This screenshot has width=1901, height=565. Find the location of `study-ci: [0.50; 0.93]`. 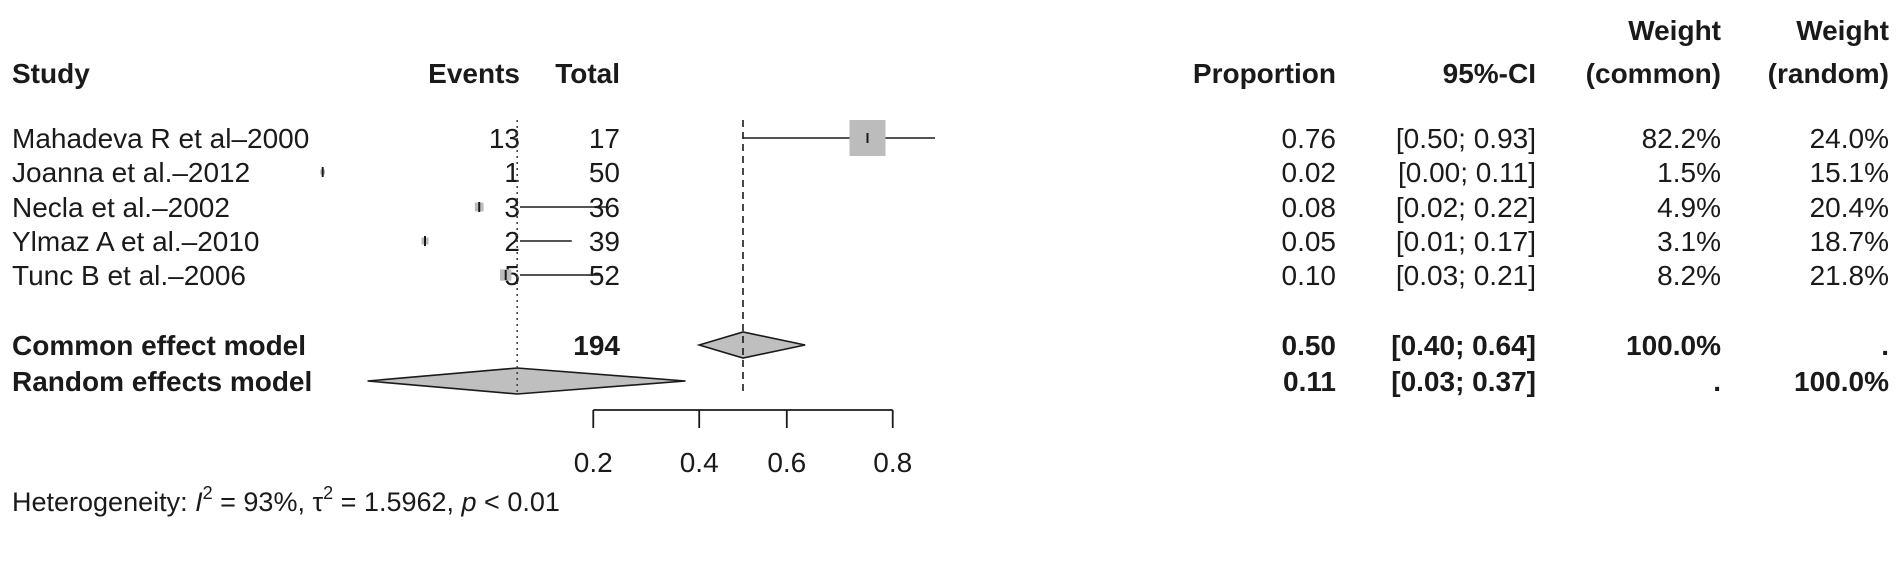

study-ci: [0.50; 0.93] is located at coordinates (1466, 138).